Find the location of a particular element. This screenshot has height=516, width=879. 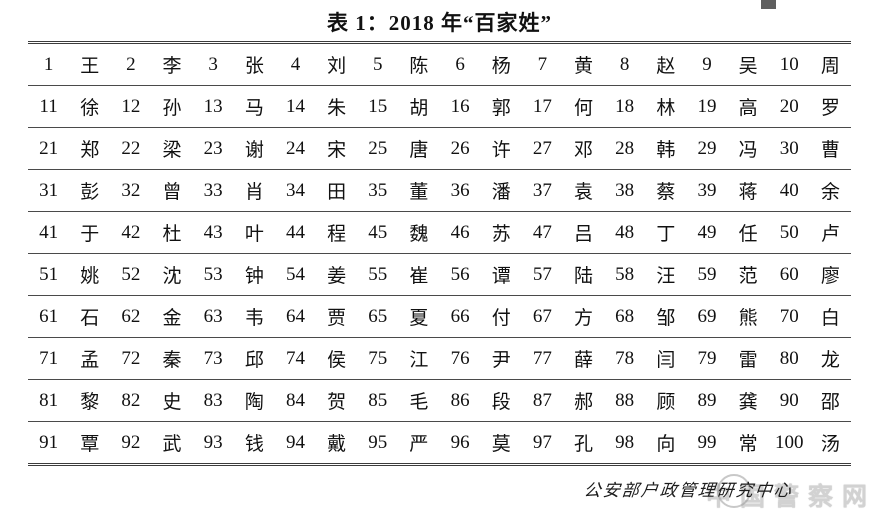

surname: 秦 is located at coordinates (172, 360).